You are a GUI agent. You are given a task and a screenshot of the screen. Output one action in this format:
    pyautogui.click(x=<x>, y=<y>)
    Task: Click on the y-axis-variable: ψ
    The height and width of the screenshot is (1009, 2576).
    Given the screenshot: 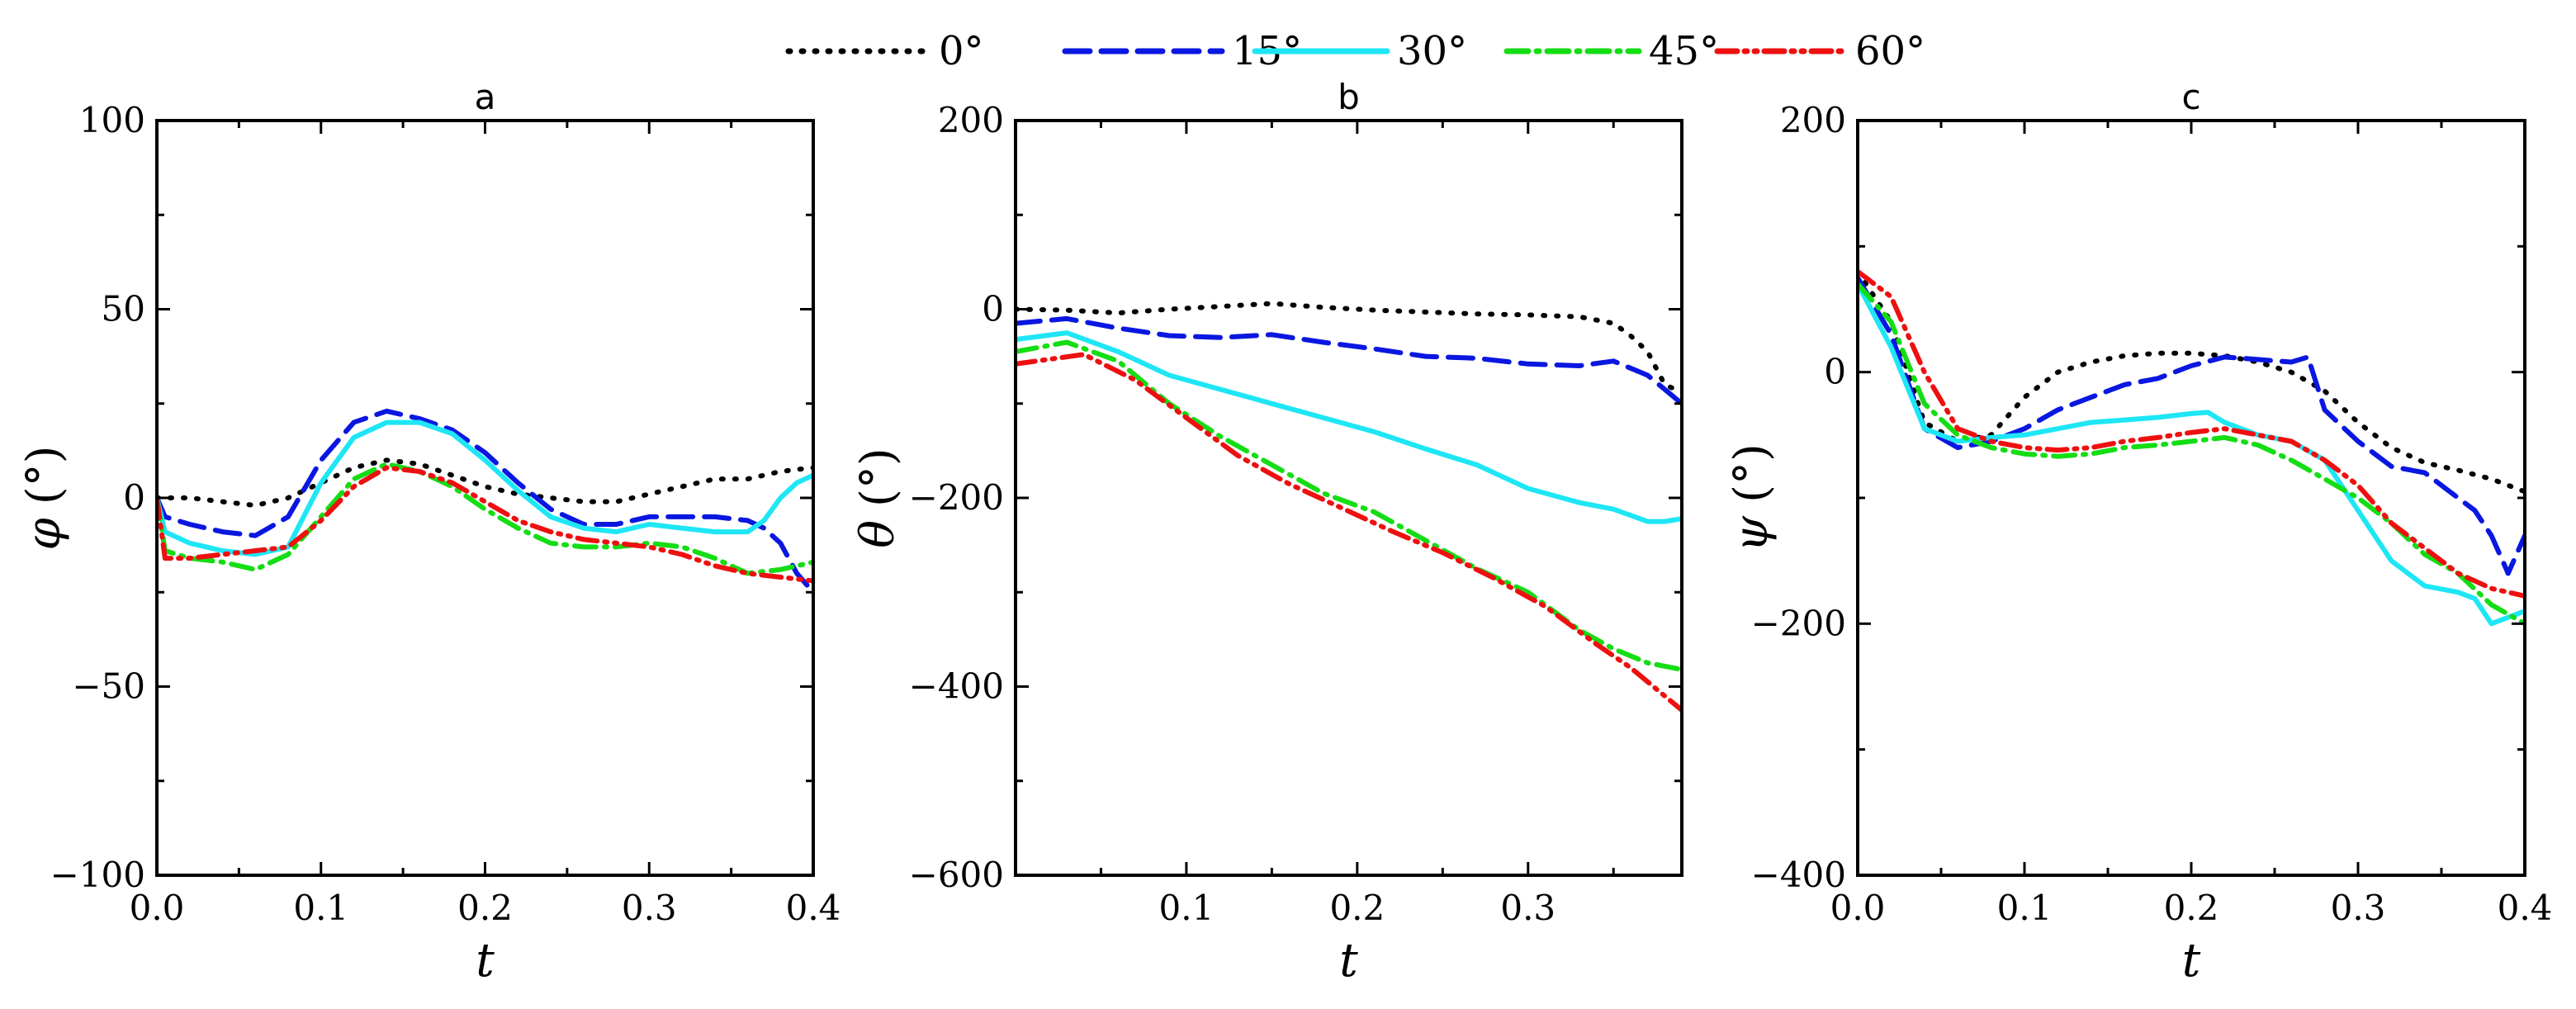 What is the action you would take?
    pyautogui.click(x=1751, y=533)
    